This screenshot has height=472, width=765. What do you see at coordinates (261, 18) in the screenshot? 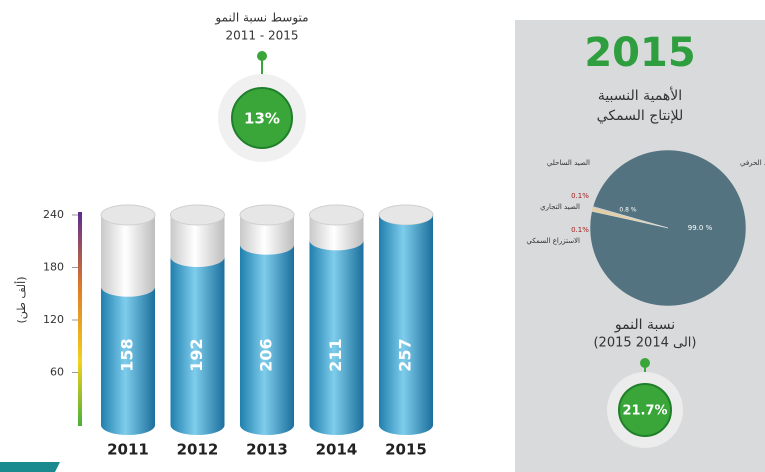
I see `growth-label: متوسط نسبة النمو` at bounding box center [261, 18].